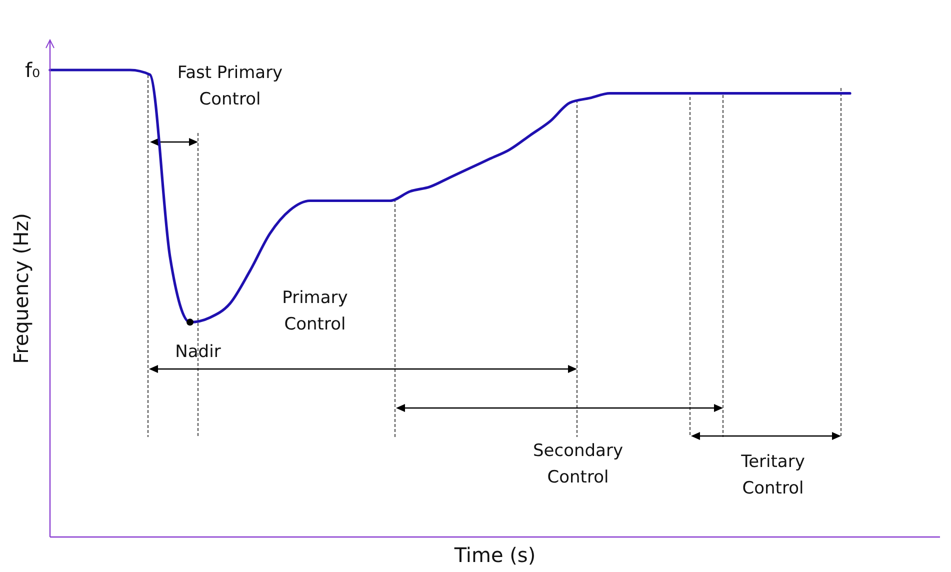 The height and width of the screenshot is (572, 951). Describe the element at coordinates (21, 288) in the screenshot. I see `y-axis-title: Frequency (Hz)` at that location.